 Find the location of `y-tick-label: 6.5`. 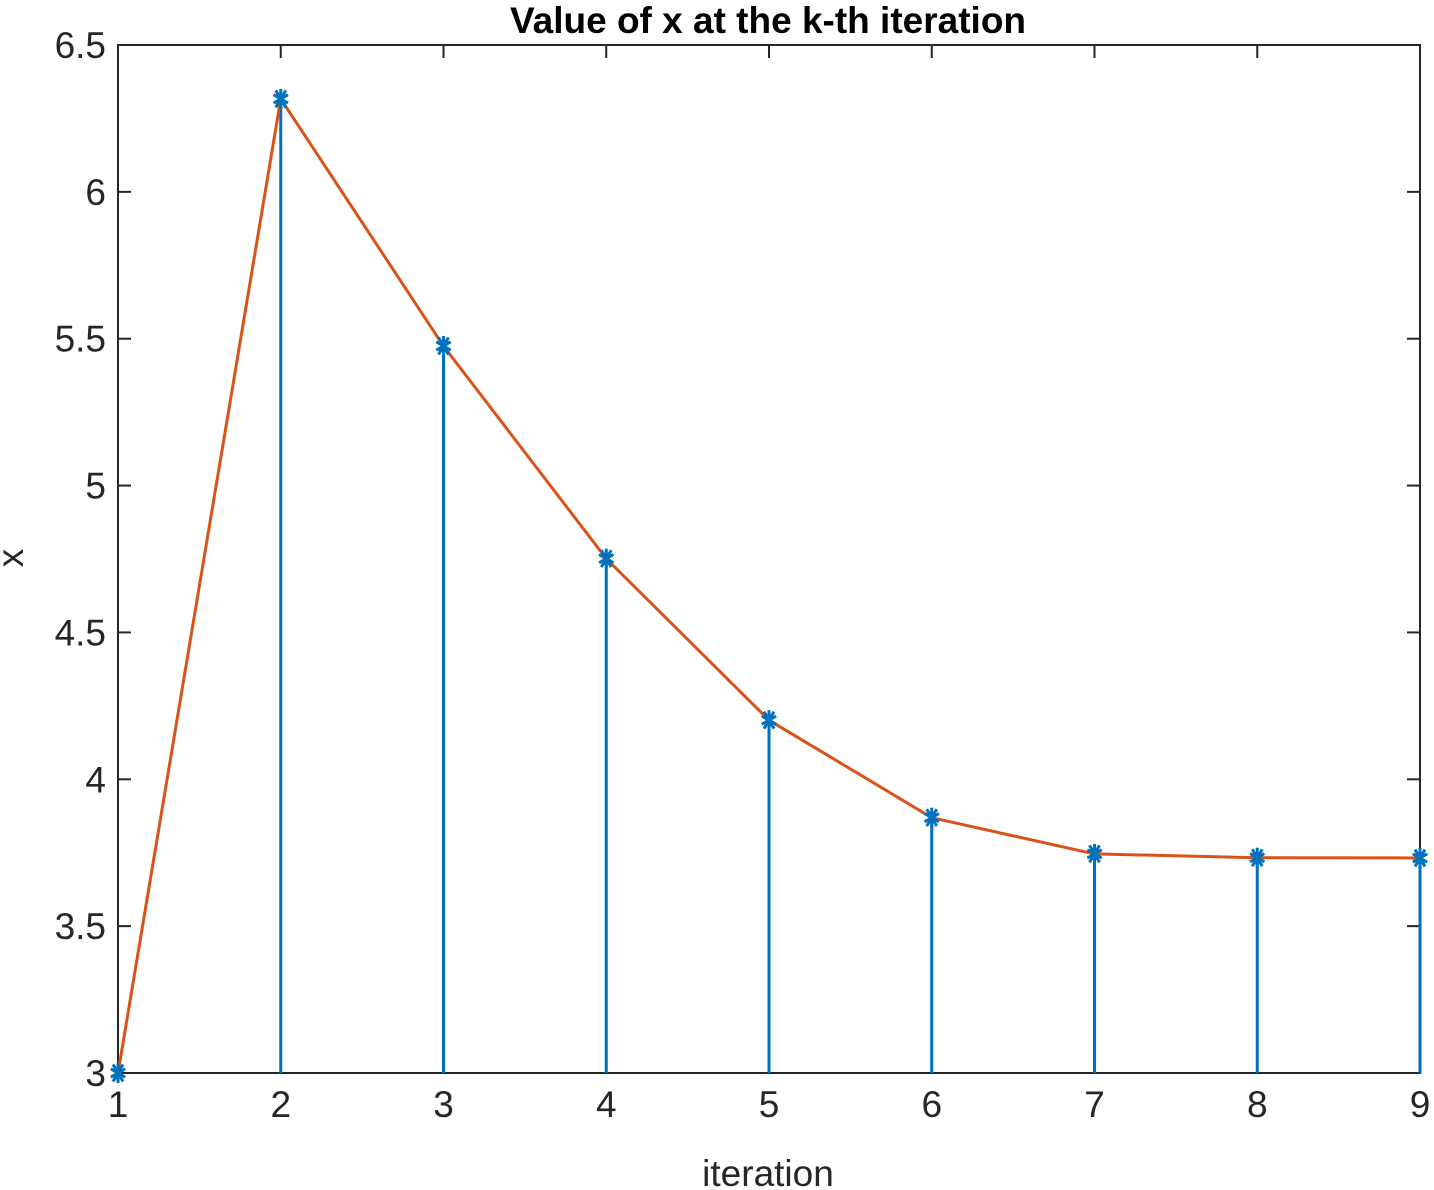

y-tick-label: 6.5 is located at coordinates (80, 45).